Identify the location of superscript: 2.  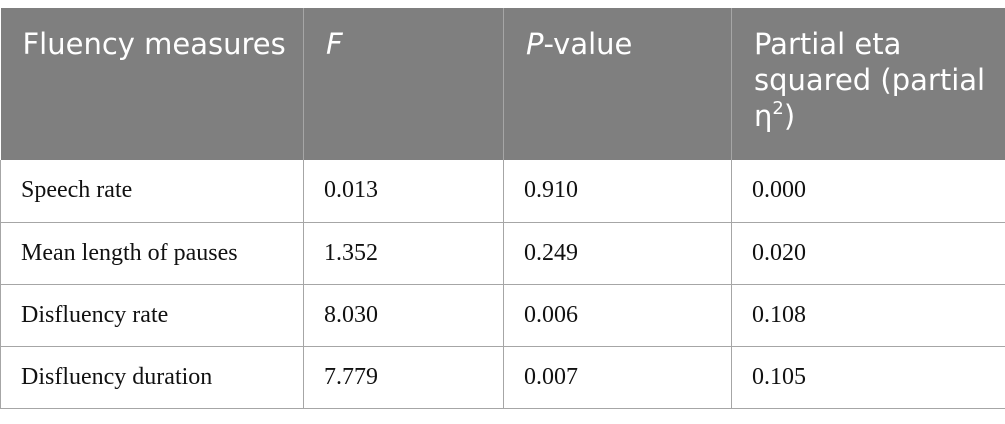
(778, 108).